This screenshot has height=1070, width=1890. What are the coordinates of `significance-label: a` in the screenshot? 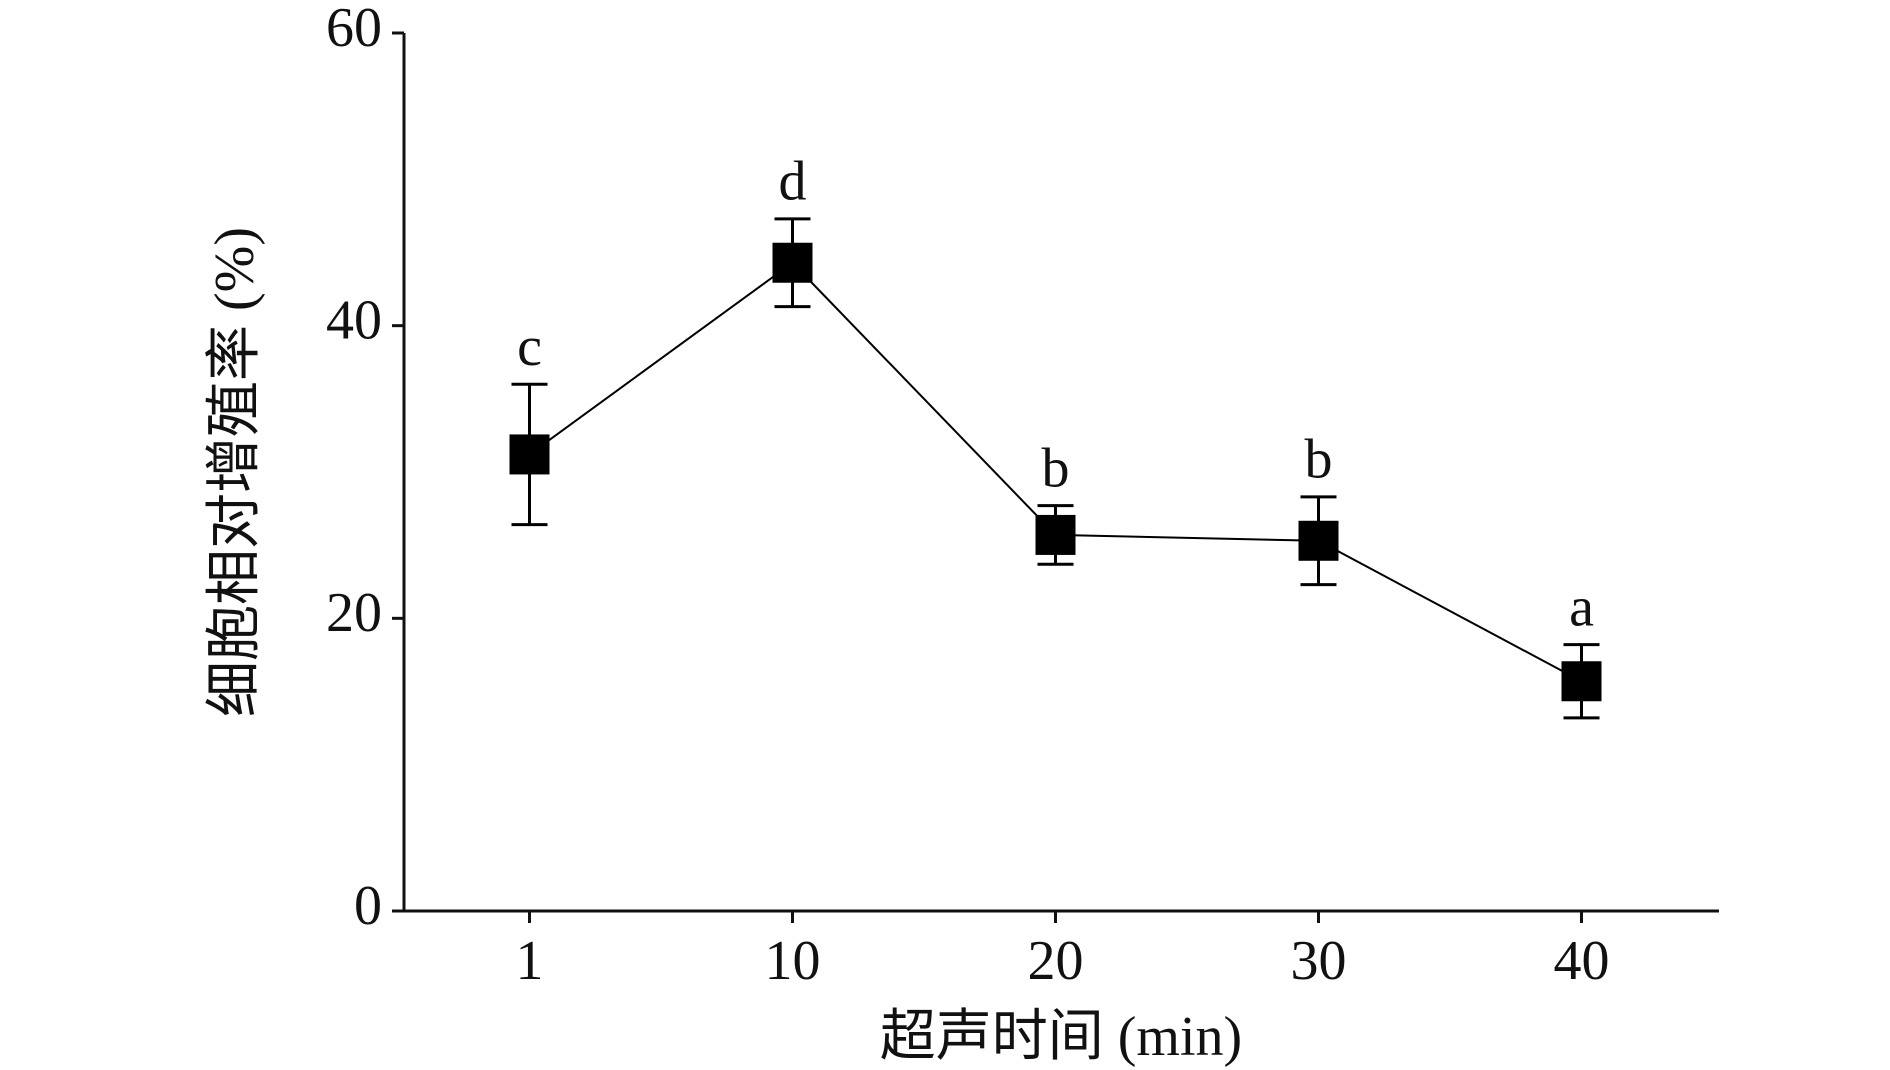 It's located at (1581, 608).